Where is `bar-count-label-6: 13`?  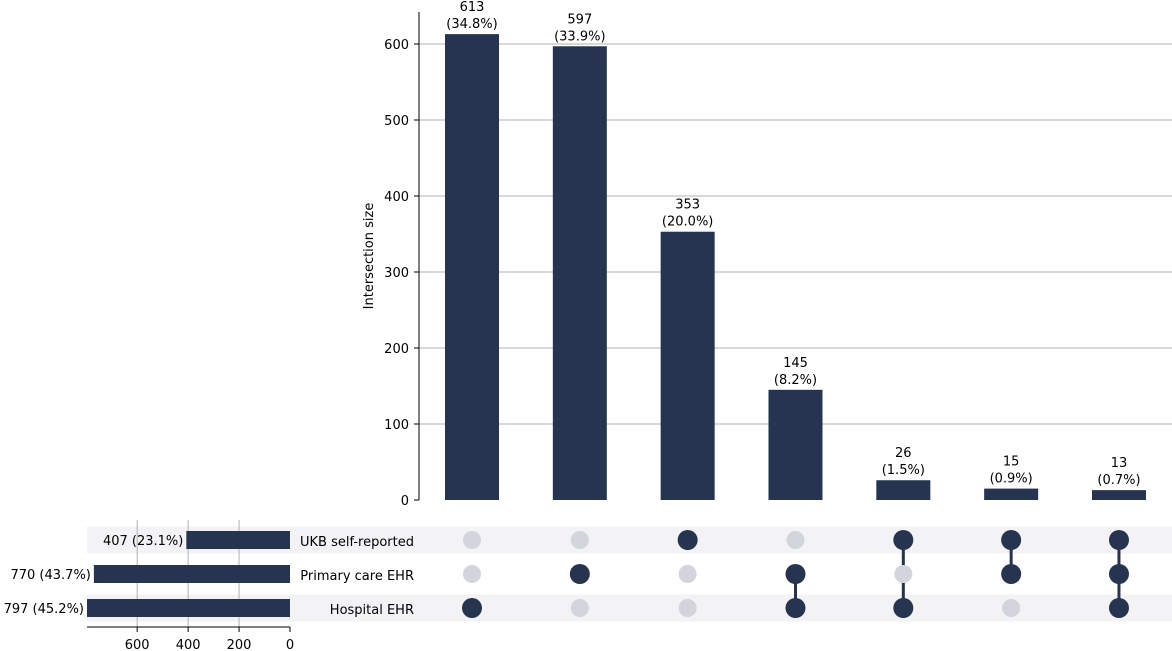
bar-count-label-6: 13 is located at coordinates (1119, 463).